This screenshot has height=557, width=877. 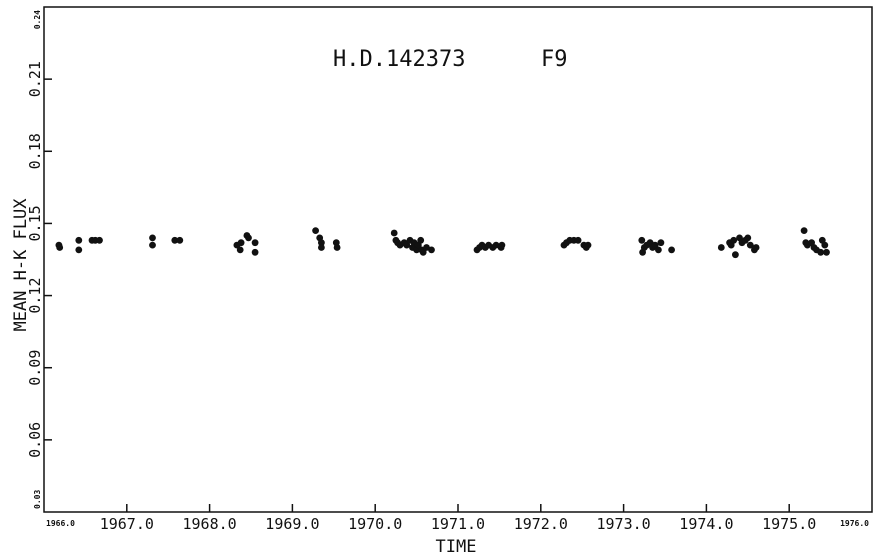 I want to click on x-tick-label: 1975.0, so click(x=789, y=524).